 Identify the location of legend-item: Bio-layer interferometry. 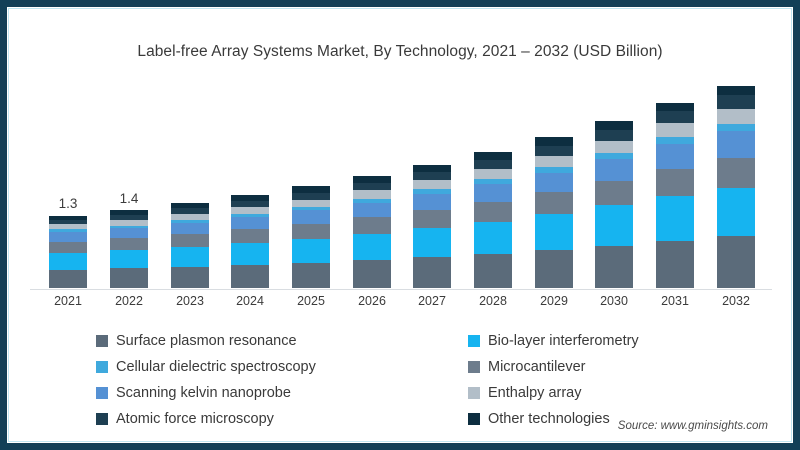
(598, 341).